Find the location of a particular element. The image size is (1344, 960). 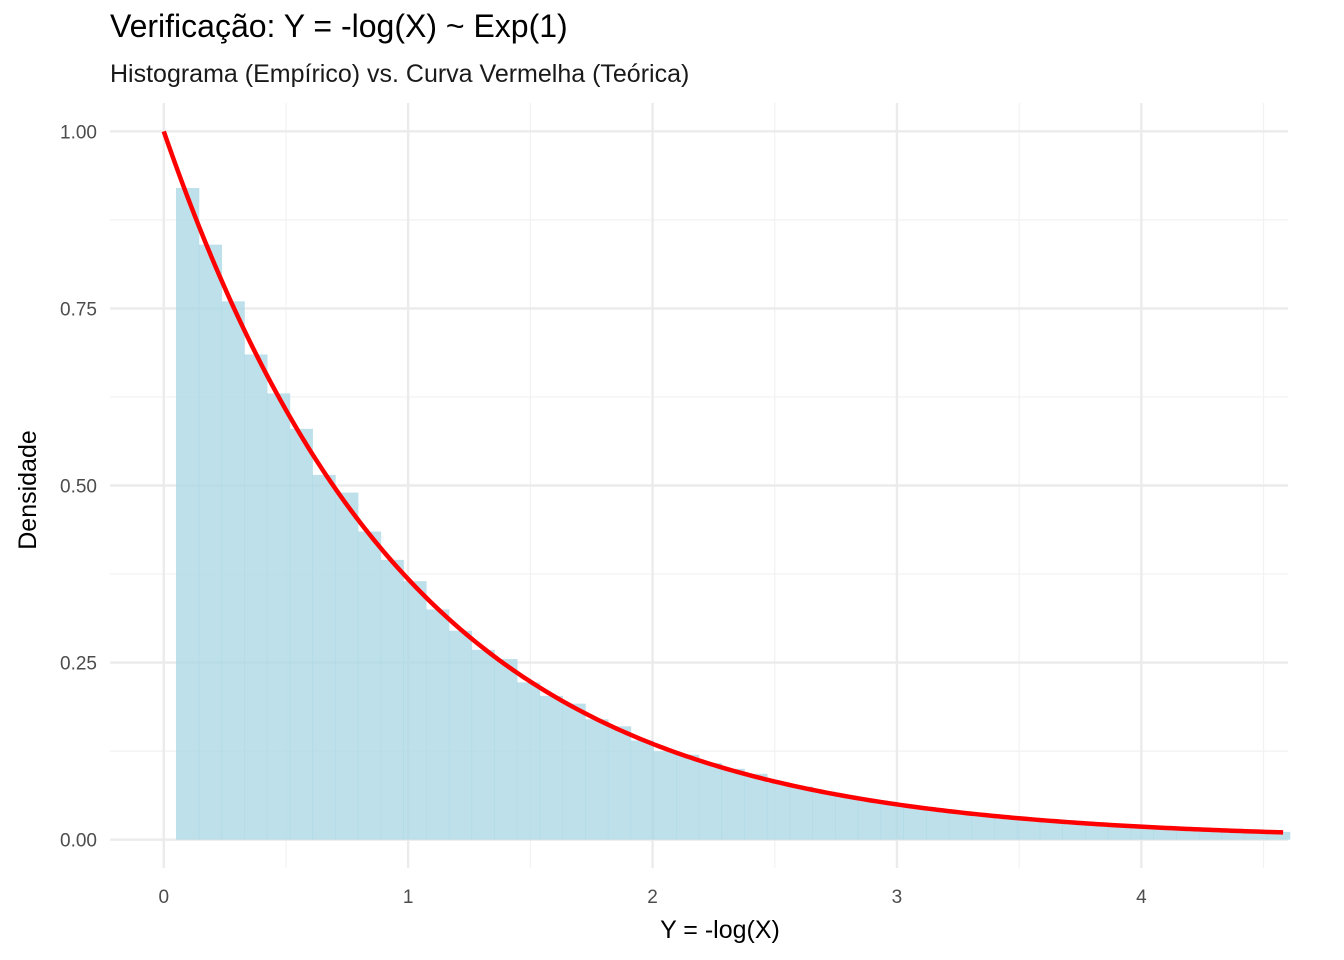

x-tick-label: 2 is located at coordinates (652, 897).